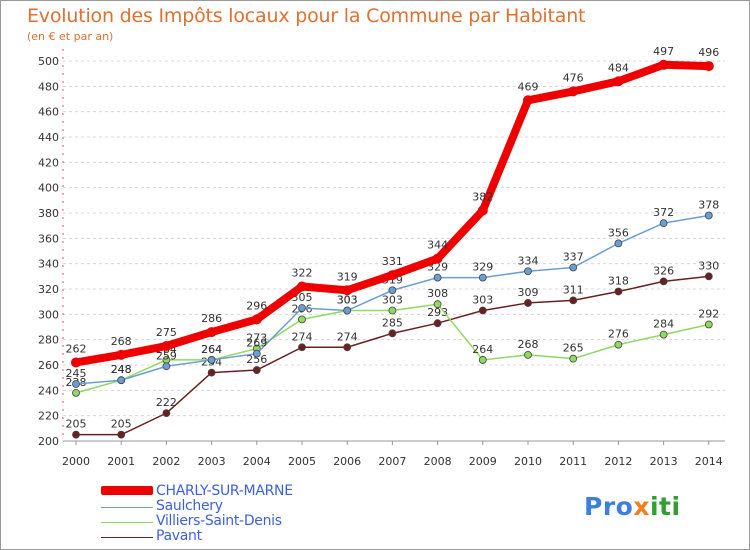 The height and width of the screenshot is (550, 750). I want to click on data-label: 275, so click(166, 332).